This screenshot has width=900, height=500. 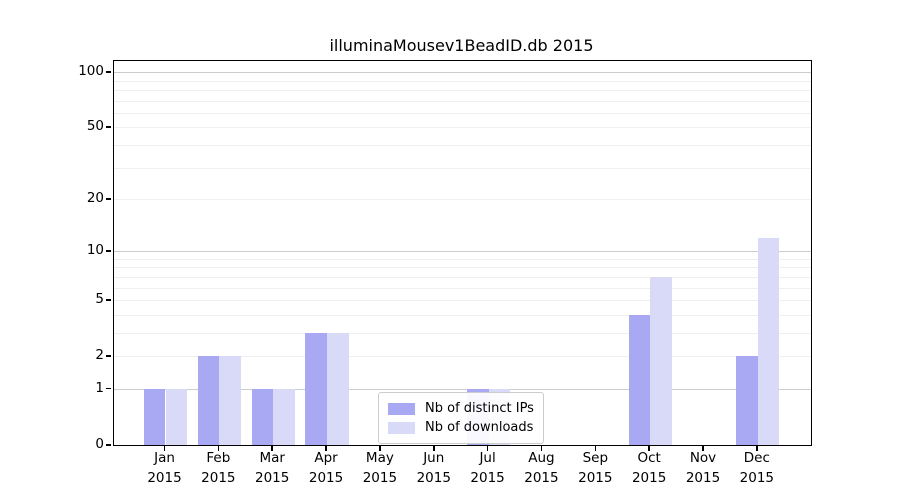 What do you see at coordinates (703, 468) in the screenshot?
I see `x-tick-label: Nov 2015` at bounding box center [703, 468].